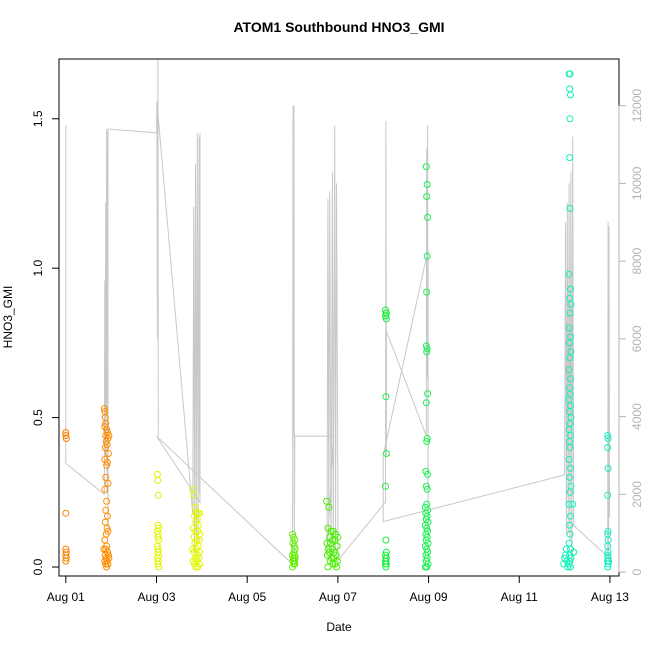 Image resolution: width=650 pixels, height=650 pixels. What do you see at coordinates (247, 597) in the screenshot?
I see `x-tick-label: Aug 05` at bounding box center [247, 597].